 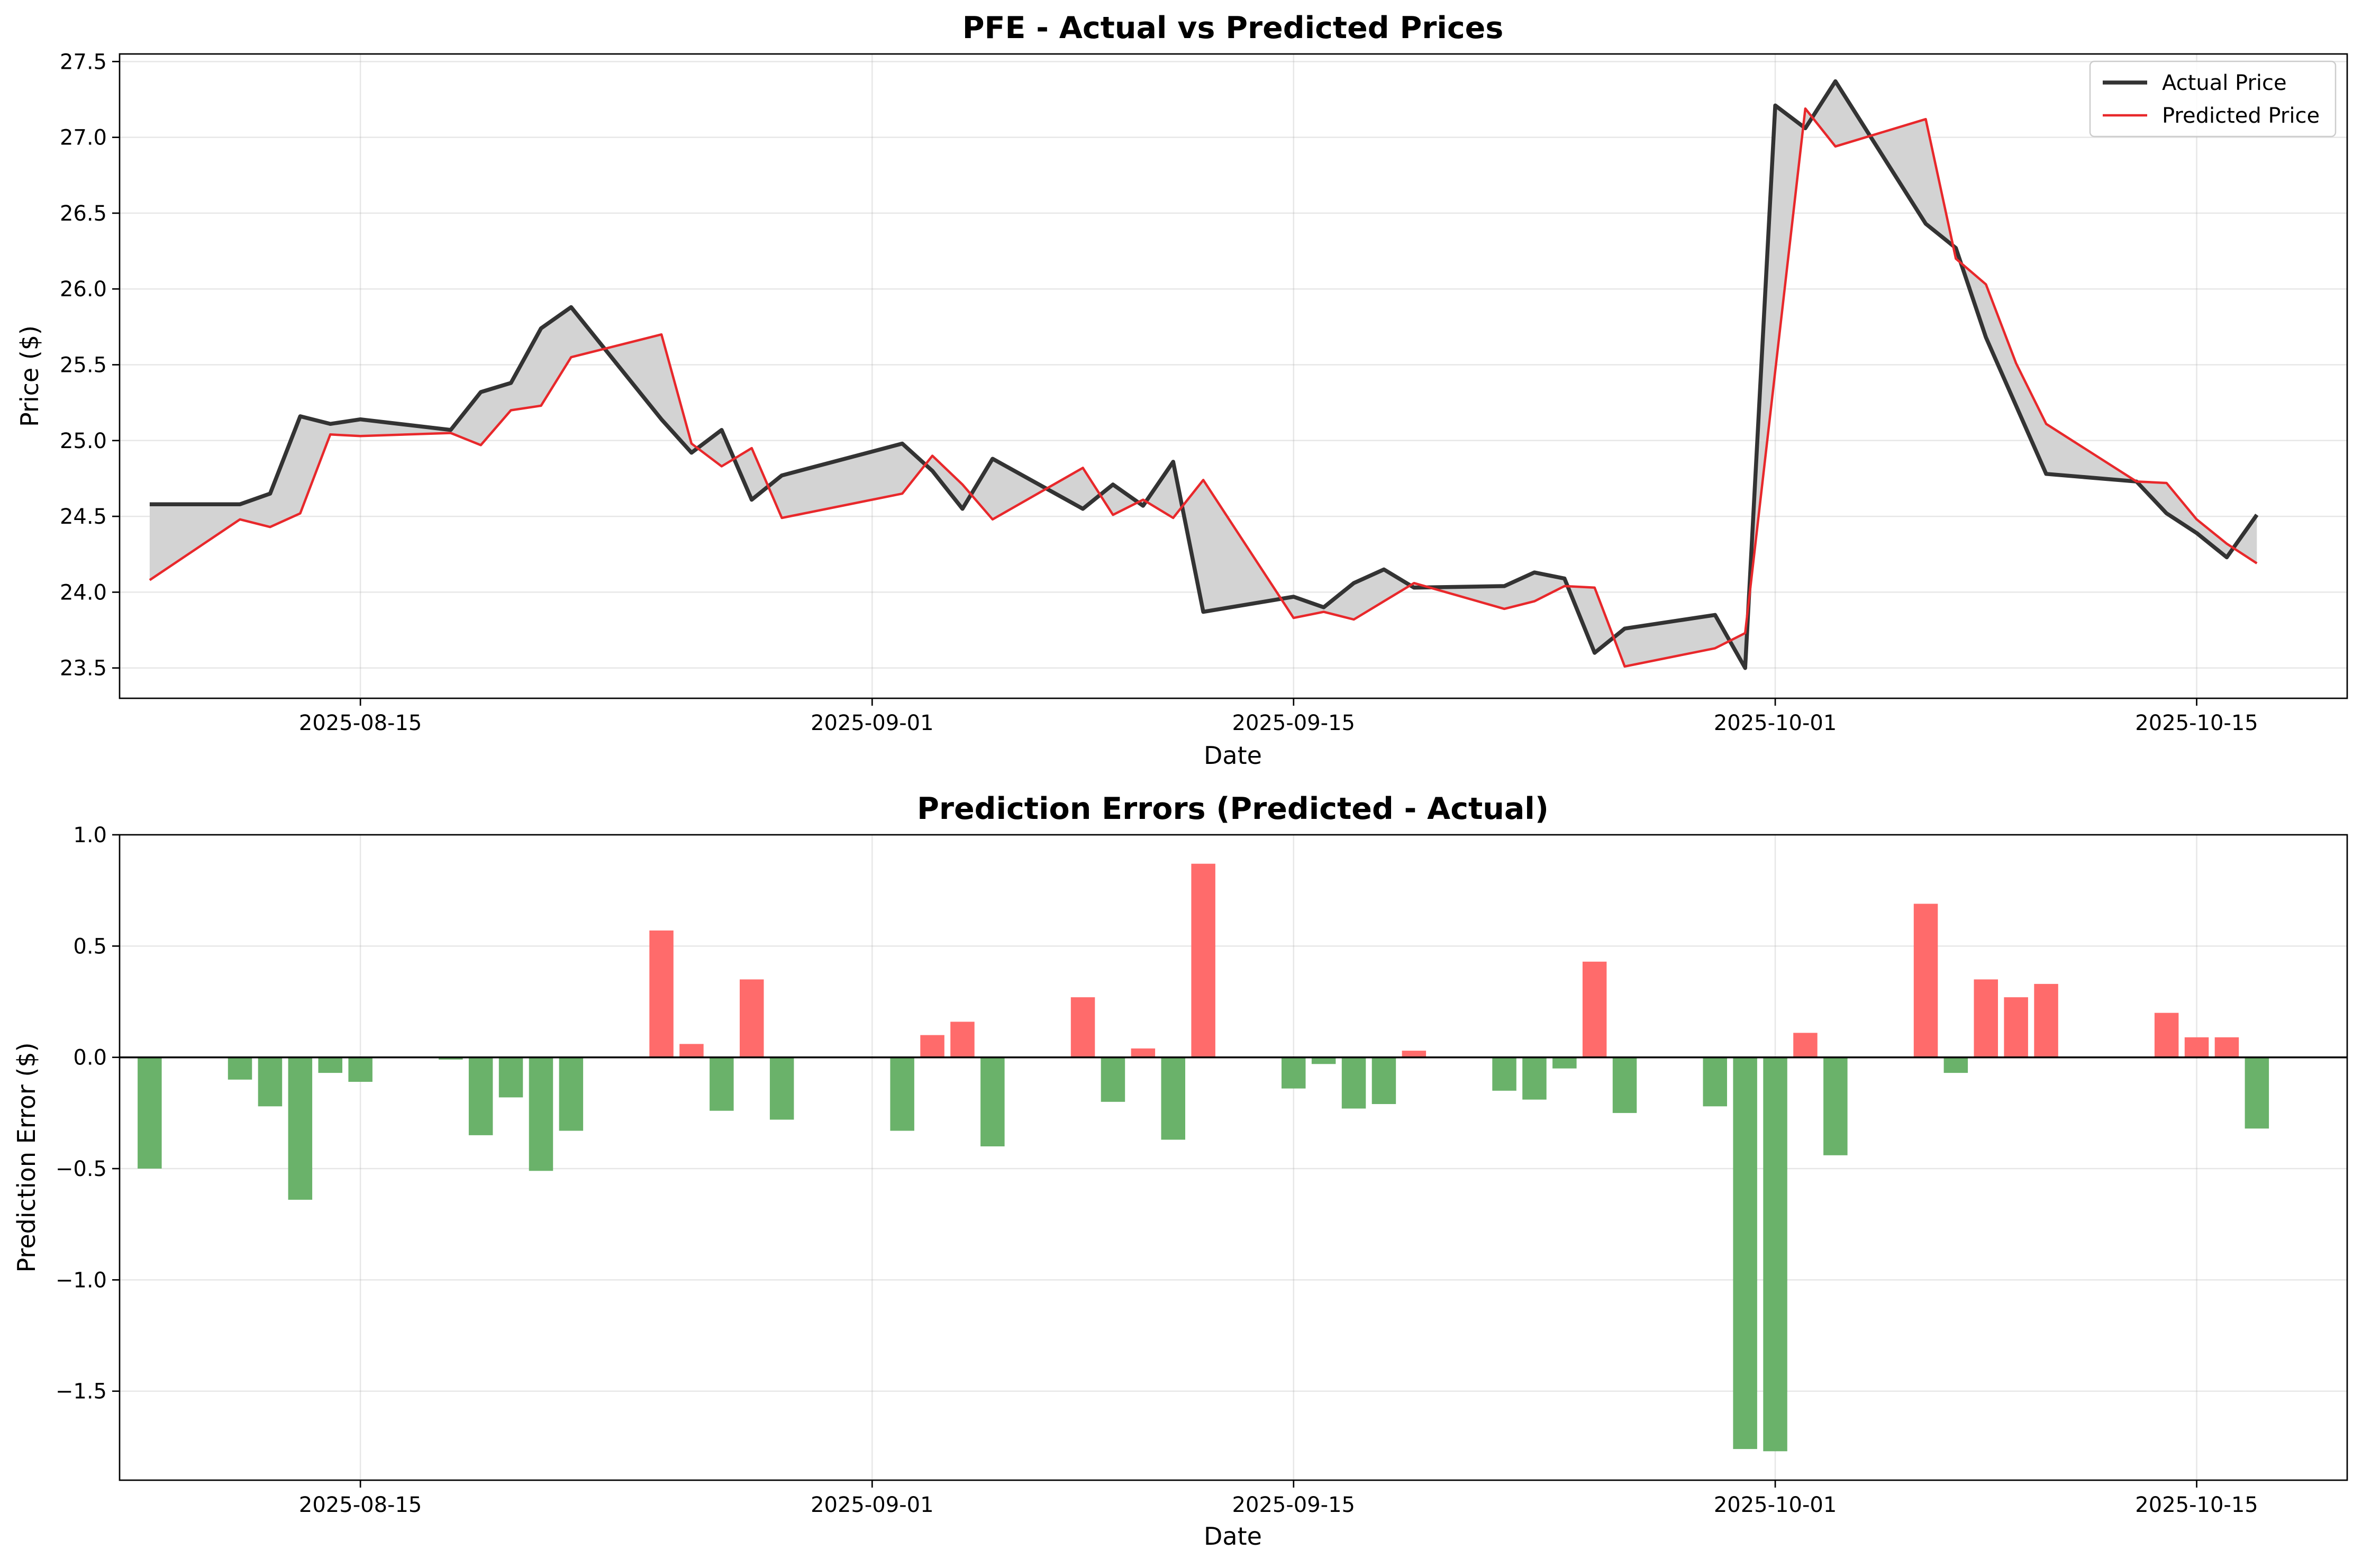 What do you see at coordinates (1233, 1536) in the screenshot?
I see `error-x-axis-label: Date` at bounding box center [1233, 1536].